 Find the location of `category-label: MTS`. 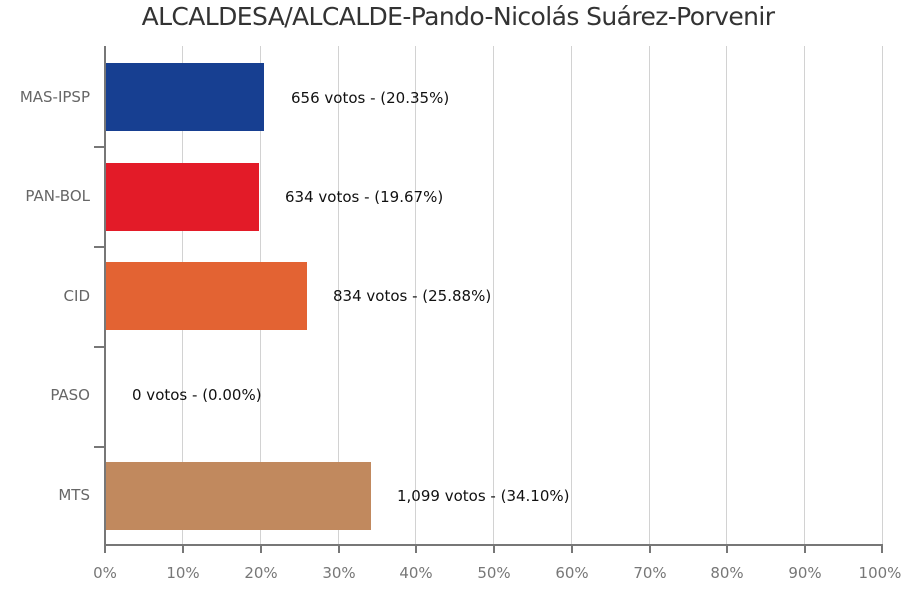

category-label: MTS is located at coordinates (74, 495).